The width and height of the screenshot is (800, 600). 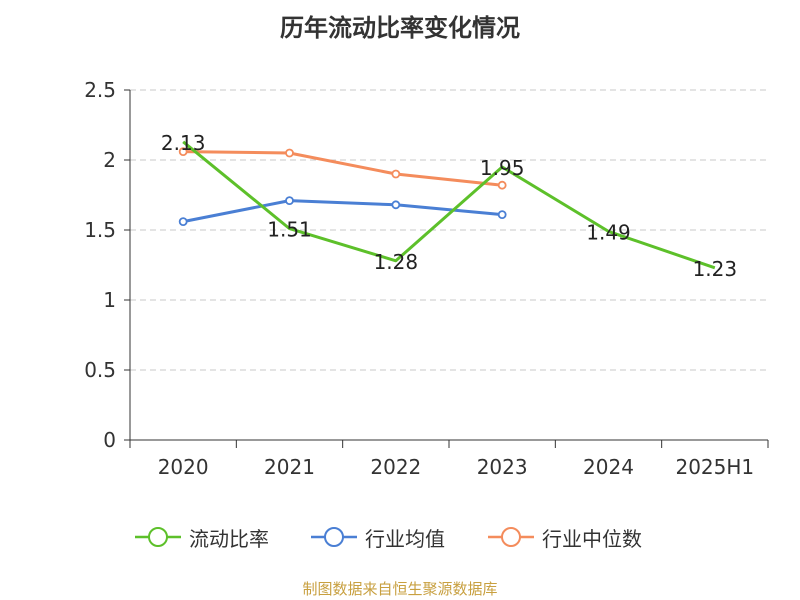 I want to click on data-label: 1.28, so click(x=396, y=262).